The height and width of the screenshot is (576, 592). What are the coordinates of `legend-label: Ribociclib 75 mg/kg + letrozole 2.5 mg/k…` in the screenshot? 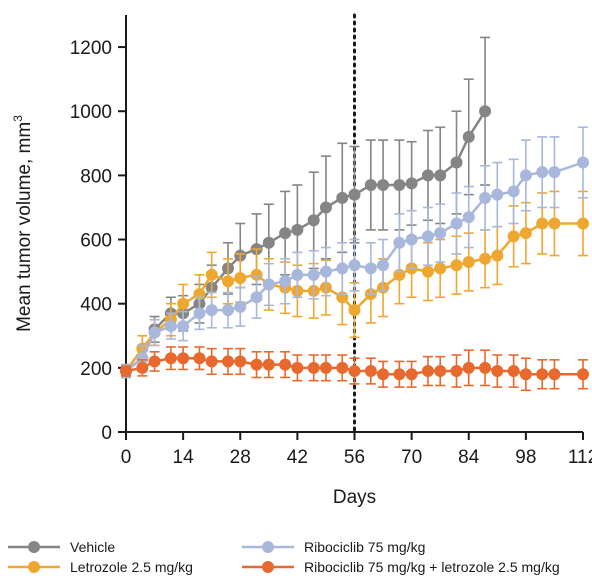 It's located at (432, 567).